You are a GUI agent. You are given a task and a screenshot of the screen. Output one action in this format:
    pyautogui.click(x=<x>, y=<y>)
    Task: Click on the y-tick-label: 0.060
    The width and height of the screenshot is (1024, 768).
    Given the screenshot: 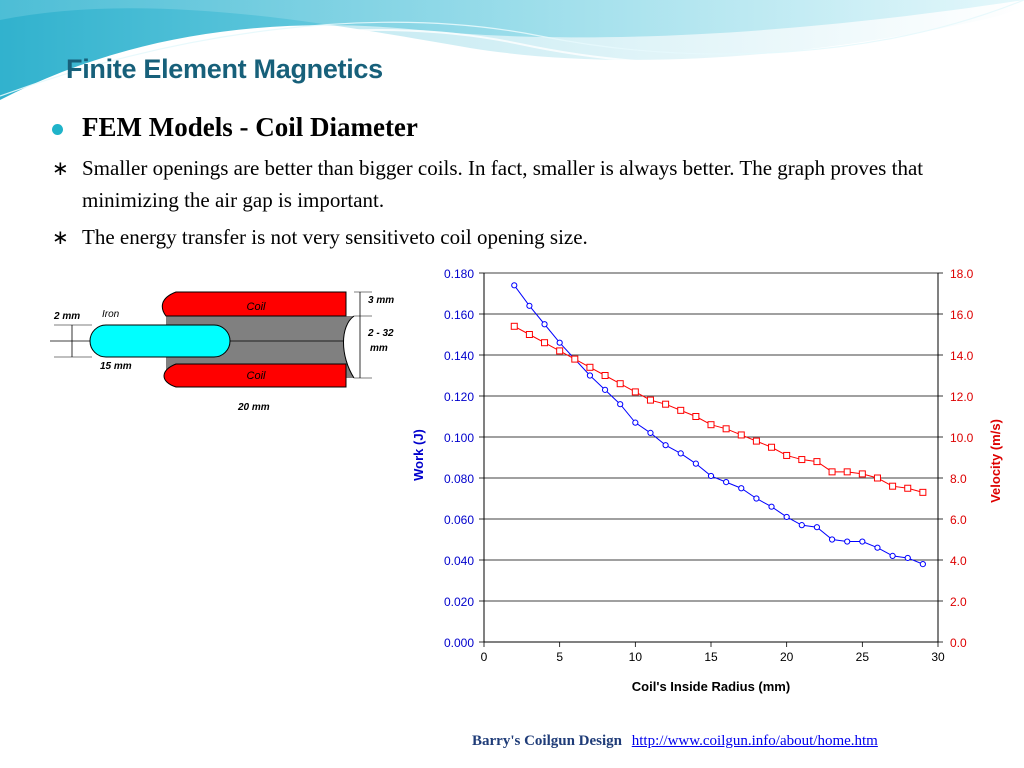 What is the action you would take?
    pyautogui.click(x=459, y=520)
    